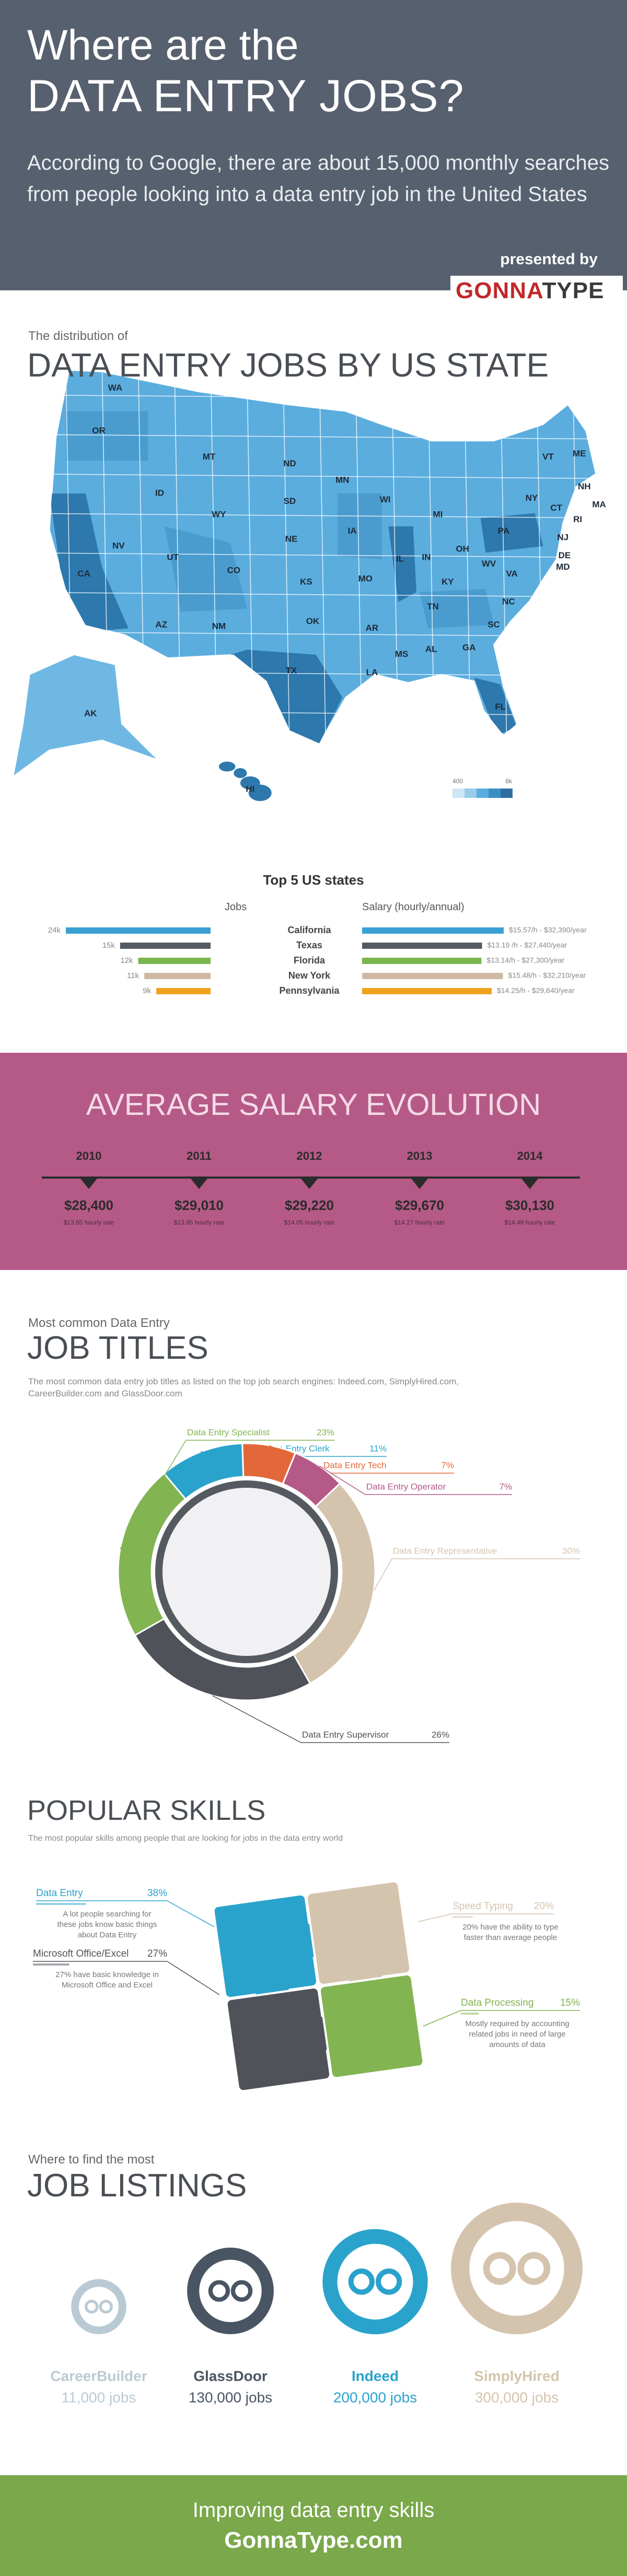 The height and width of the screenshot is (2576, 627). Describe the element at coordinates (291, 539) in the screenshot. I see `state-label: NE` at that location.